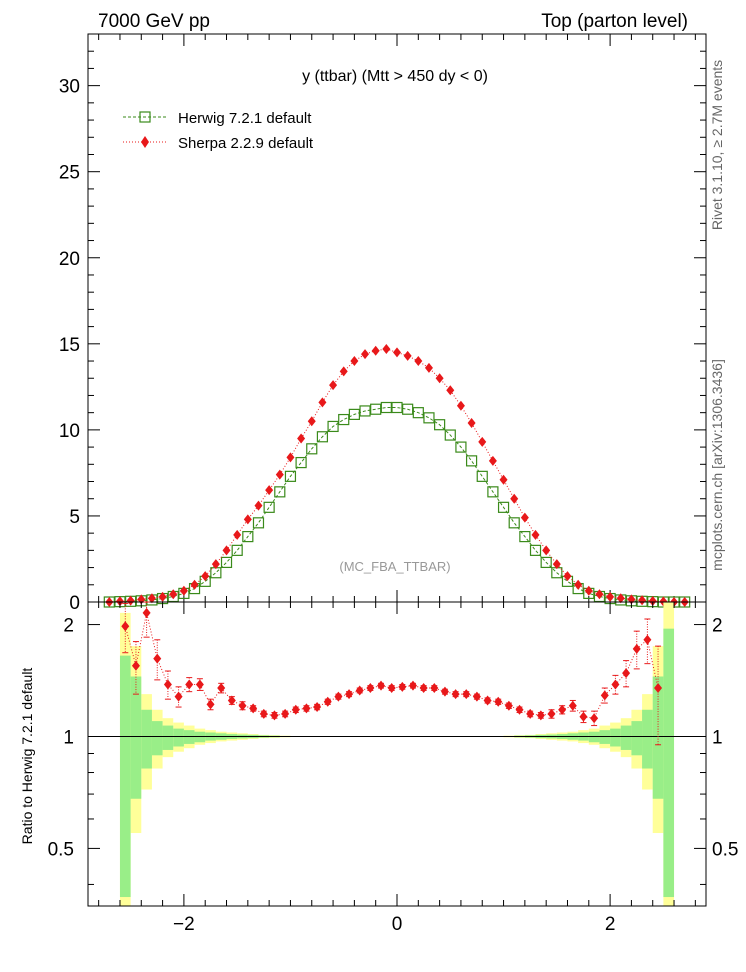  I want to click on legend-entry-herwig: Herwig 7.2.1 default, so click(217, 118).